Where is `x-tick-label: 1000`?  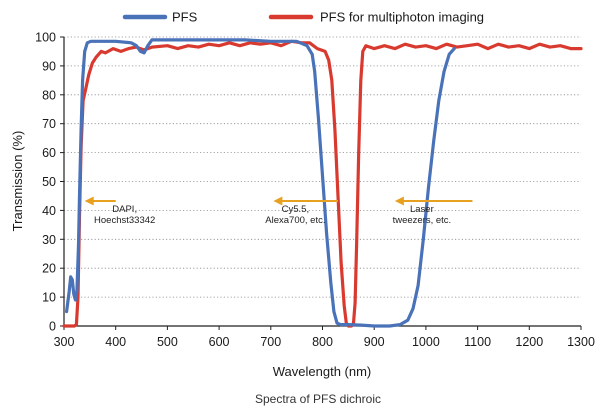 x-tick-label: 1000 is located at coordinates (426, 342).